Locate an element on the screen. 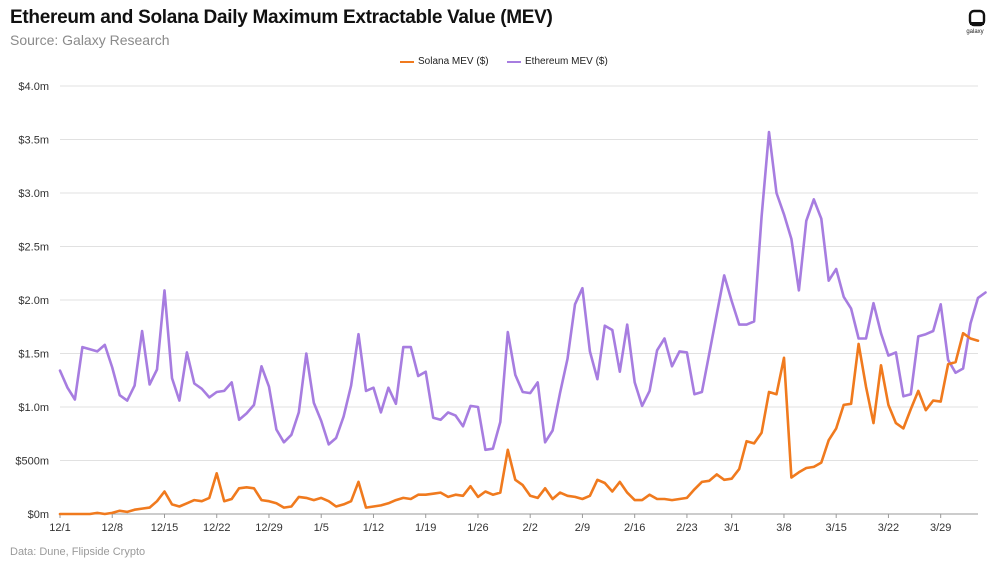  x-tick-label: 12/29 is located at coordinates (269, 528).